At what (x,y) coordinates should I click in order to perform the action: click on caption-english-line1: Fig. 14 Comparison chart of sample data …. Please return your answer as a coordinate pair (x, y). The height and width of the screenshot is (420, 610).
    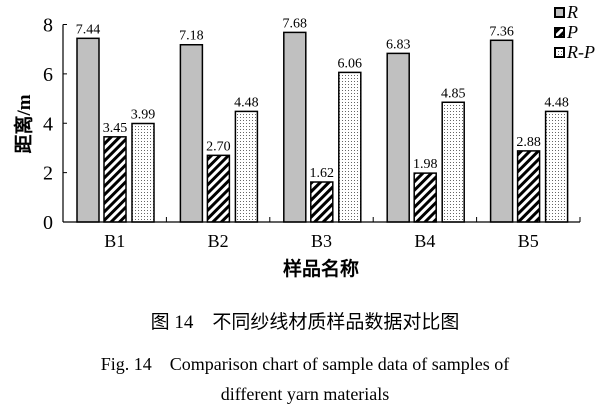
    Looking at the image, I should click on (305, 364).